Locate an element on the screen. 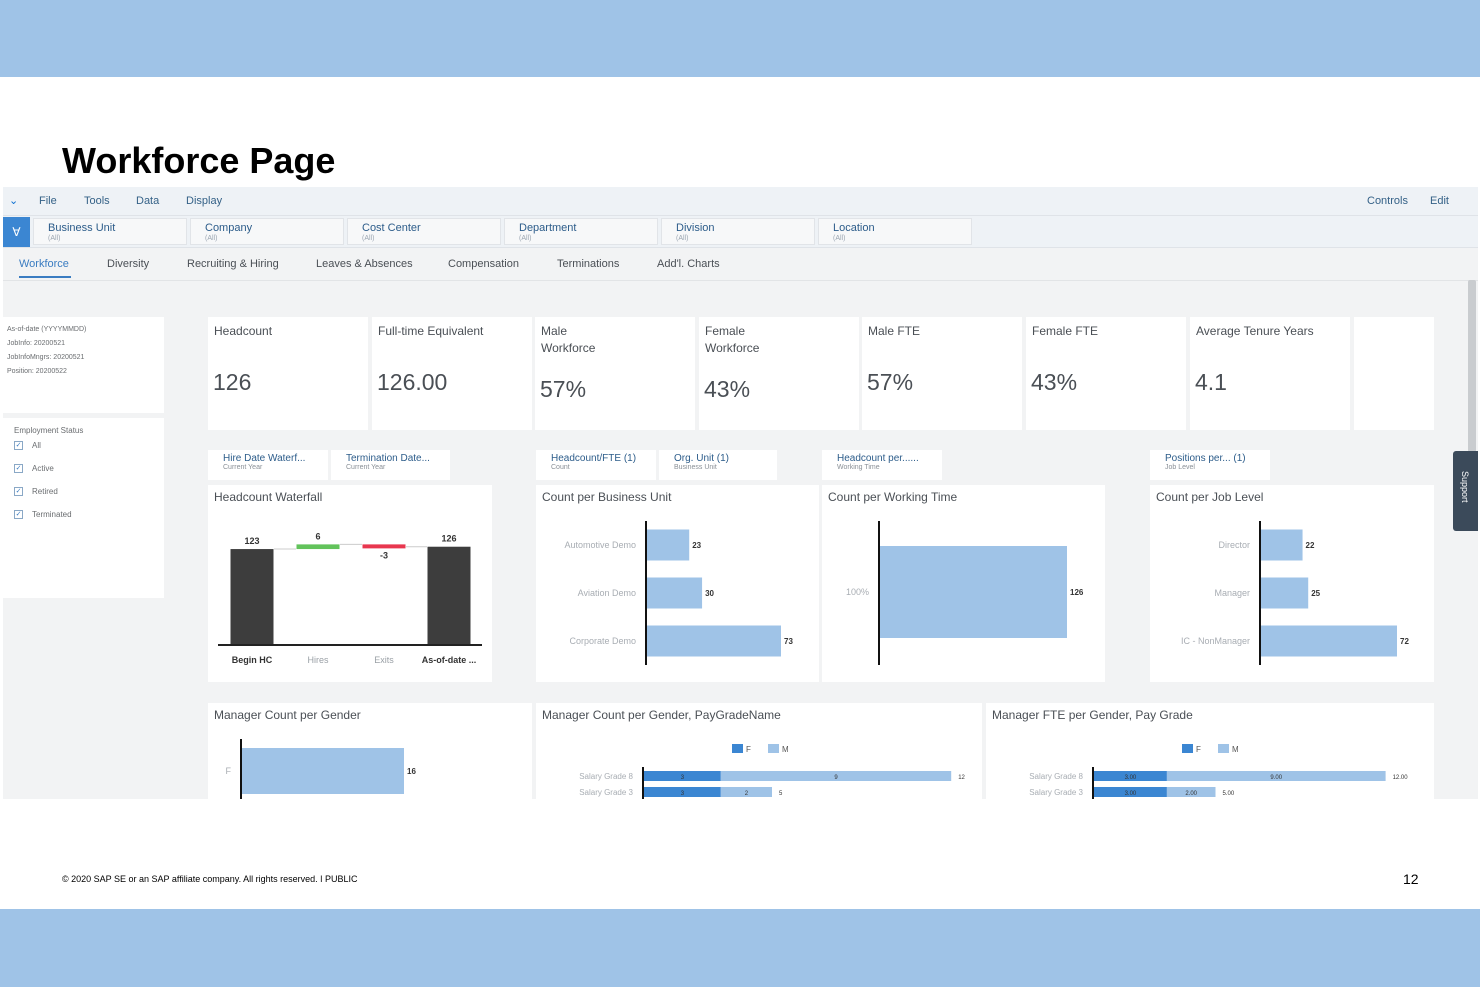 The height and width of the screenshot is (987, 1480). kpi-empty-tile is located at coordinates (1394, 373).